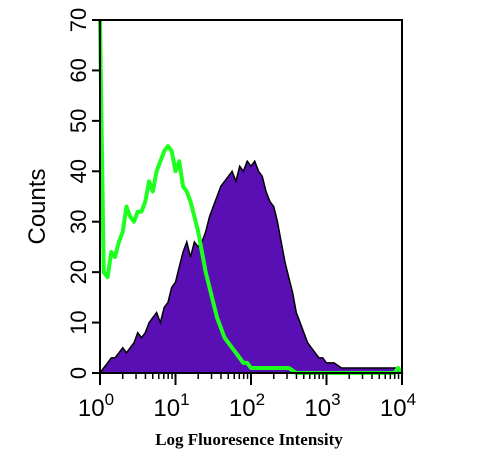 The height and width of the screenshot is (453, 481). I want to click on y-tick-label: 0, so click(78, 373).